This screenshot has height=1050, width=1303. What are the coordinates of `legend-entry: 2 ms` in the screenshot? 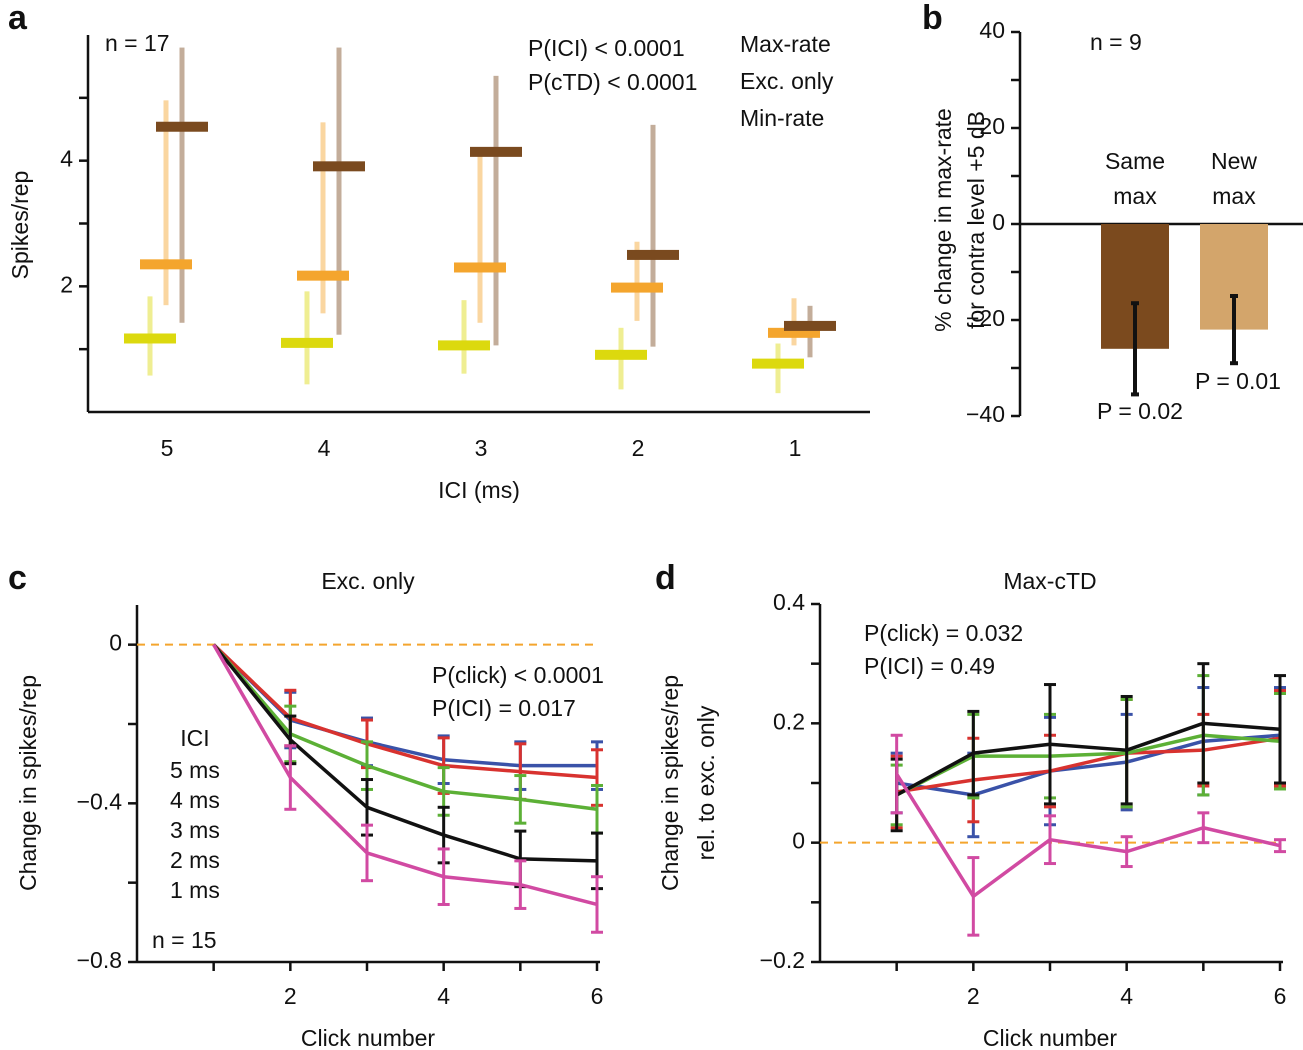 It's located at (195, 860).